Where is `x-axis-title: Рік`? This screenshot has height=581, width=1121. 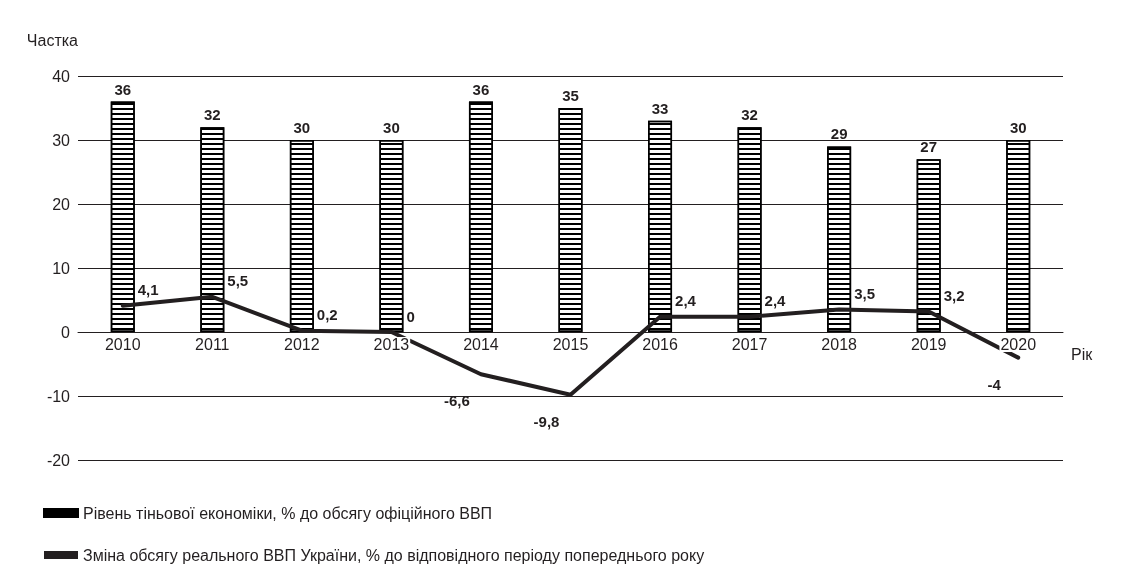
x-axis-title: Рік is located at coordinates (1082, 354).